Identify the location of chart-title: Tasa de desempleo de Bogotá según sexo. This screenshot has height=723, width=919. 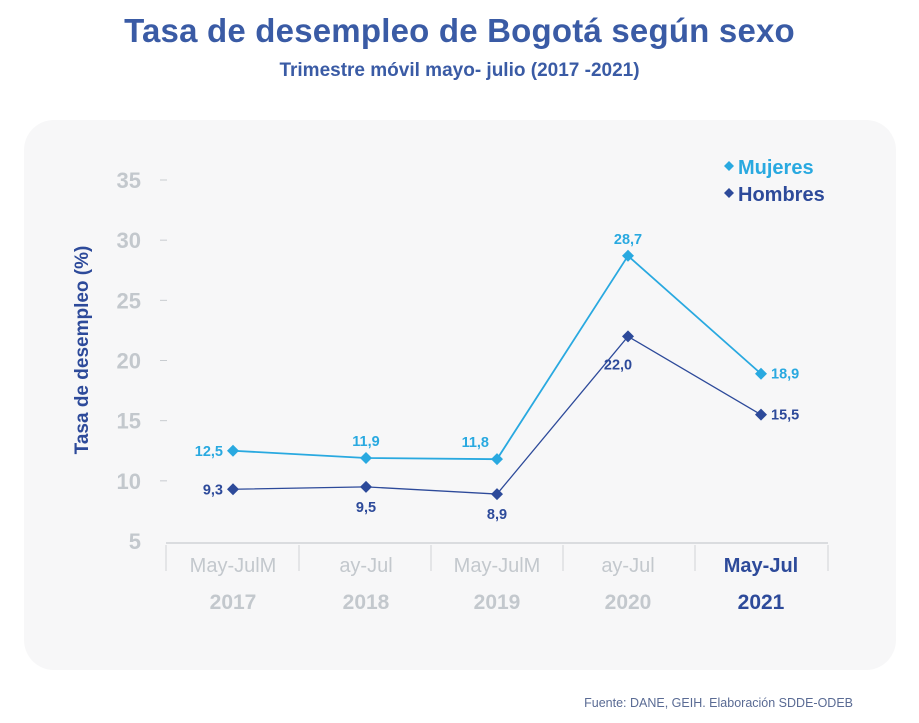
(459, 30).